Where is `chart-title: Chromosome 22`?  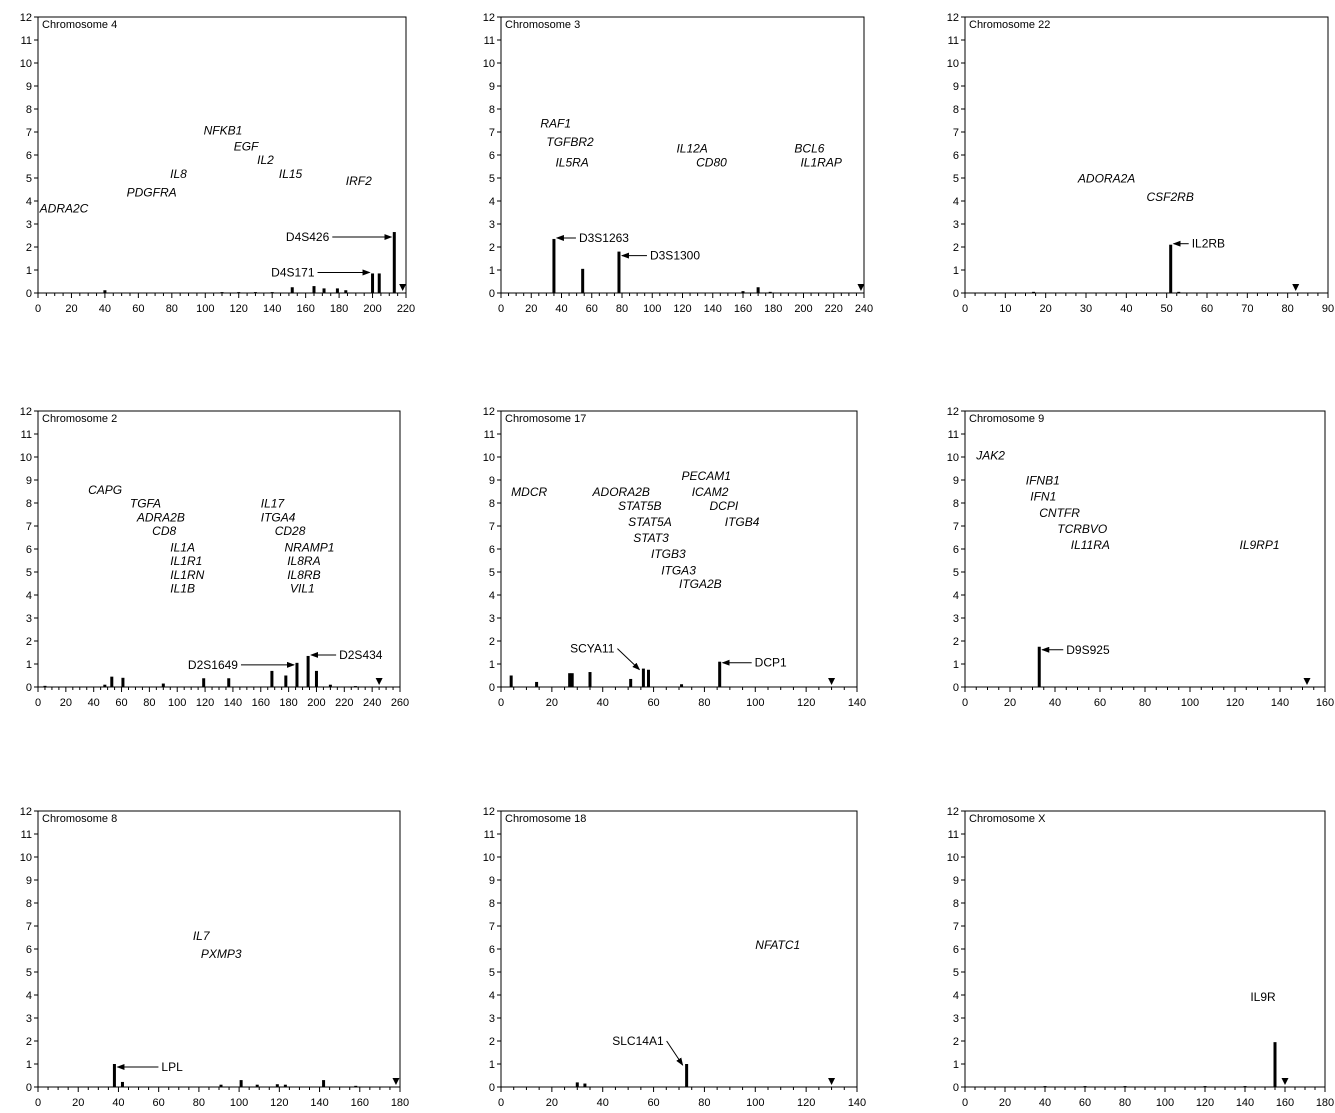
chart-title: Chromosome 22 is located at coordinates (1009, 25).